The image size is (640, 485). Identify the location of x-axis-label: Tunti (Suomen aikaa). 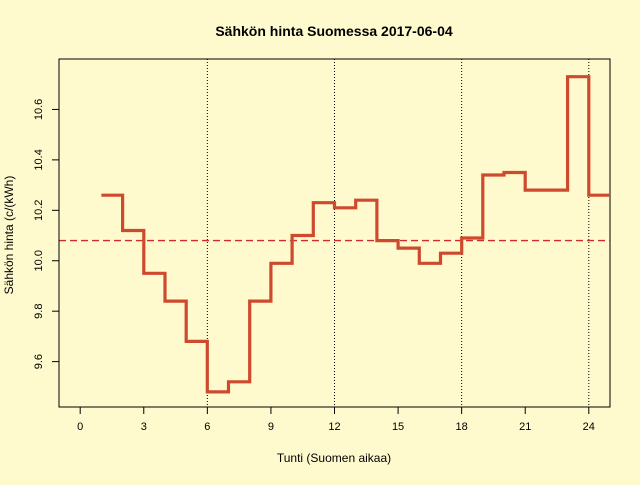
(334, 458).